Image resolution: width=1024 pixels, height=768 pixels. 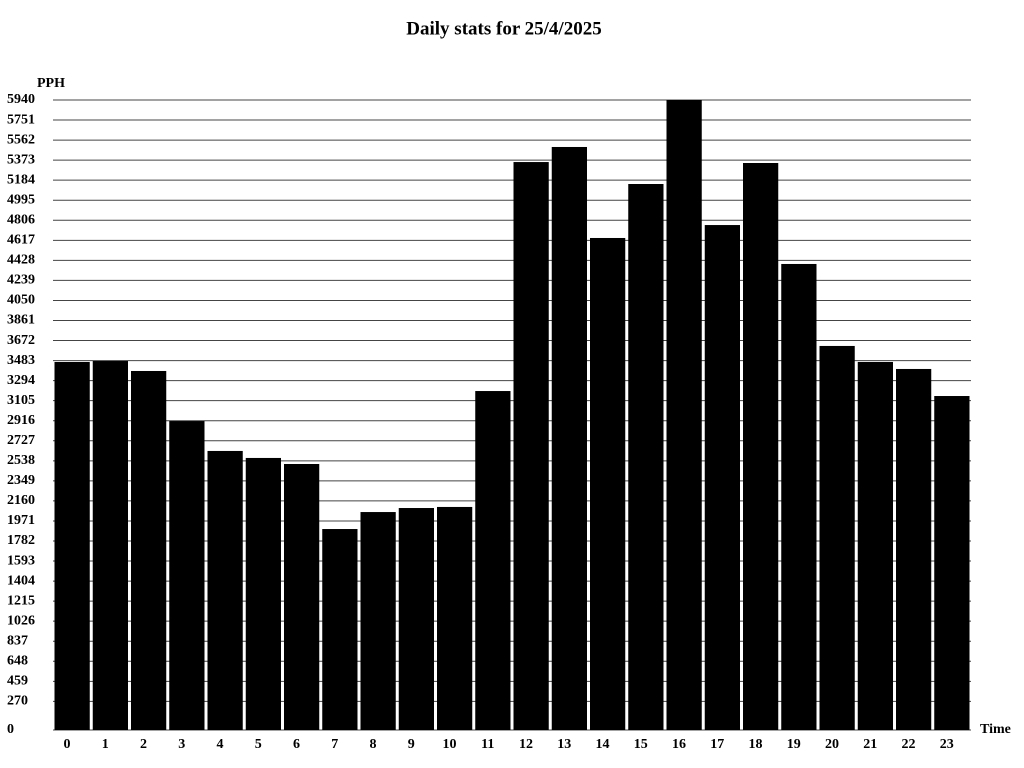 I want to click on y-tick-label: 1971, so click(x=21, y=520).